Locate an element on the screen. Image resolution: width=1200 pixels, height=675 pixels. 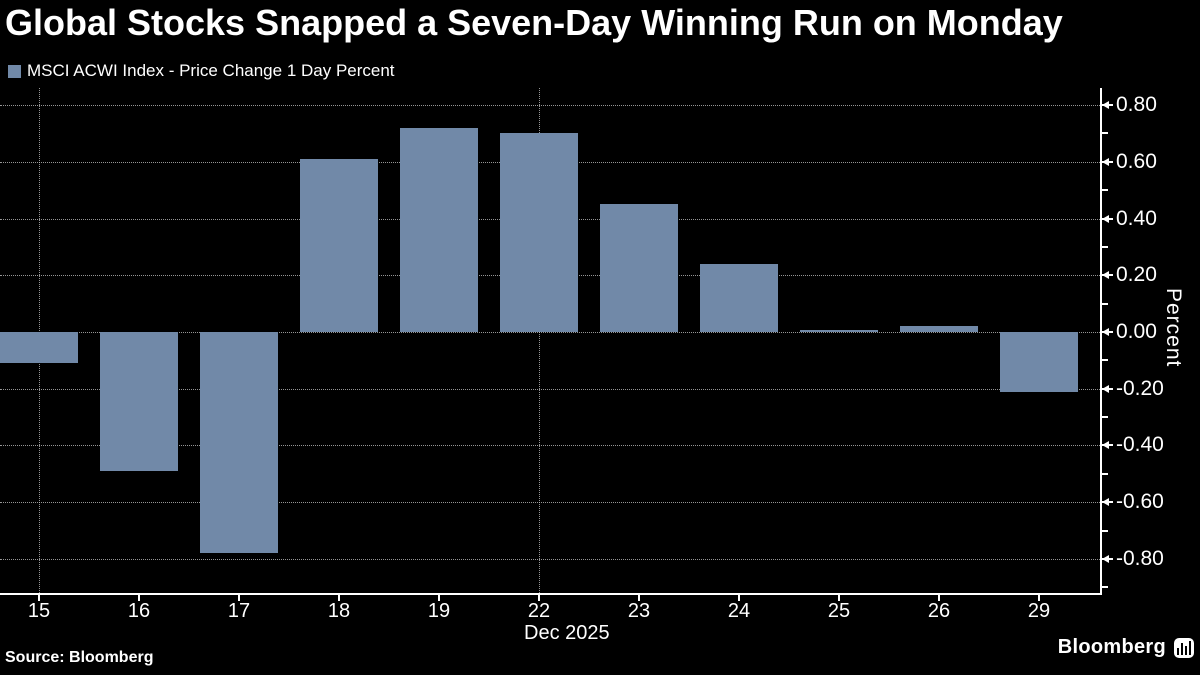
y-tick-label: 0.00 is located at coordinates (1136, 331).